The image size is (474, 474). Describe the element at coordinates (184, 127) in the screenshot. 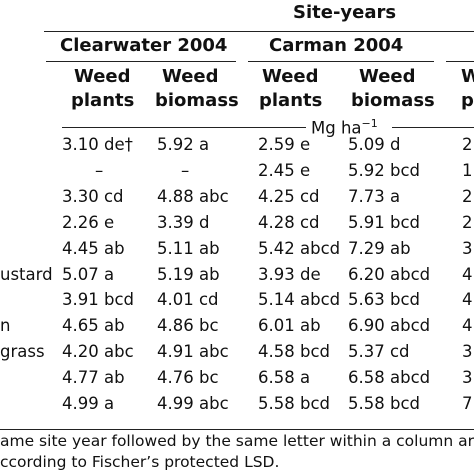

I see `unit-rule-left` at that location.